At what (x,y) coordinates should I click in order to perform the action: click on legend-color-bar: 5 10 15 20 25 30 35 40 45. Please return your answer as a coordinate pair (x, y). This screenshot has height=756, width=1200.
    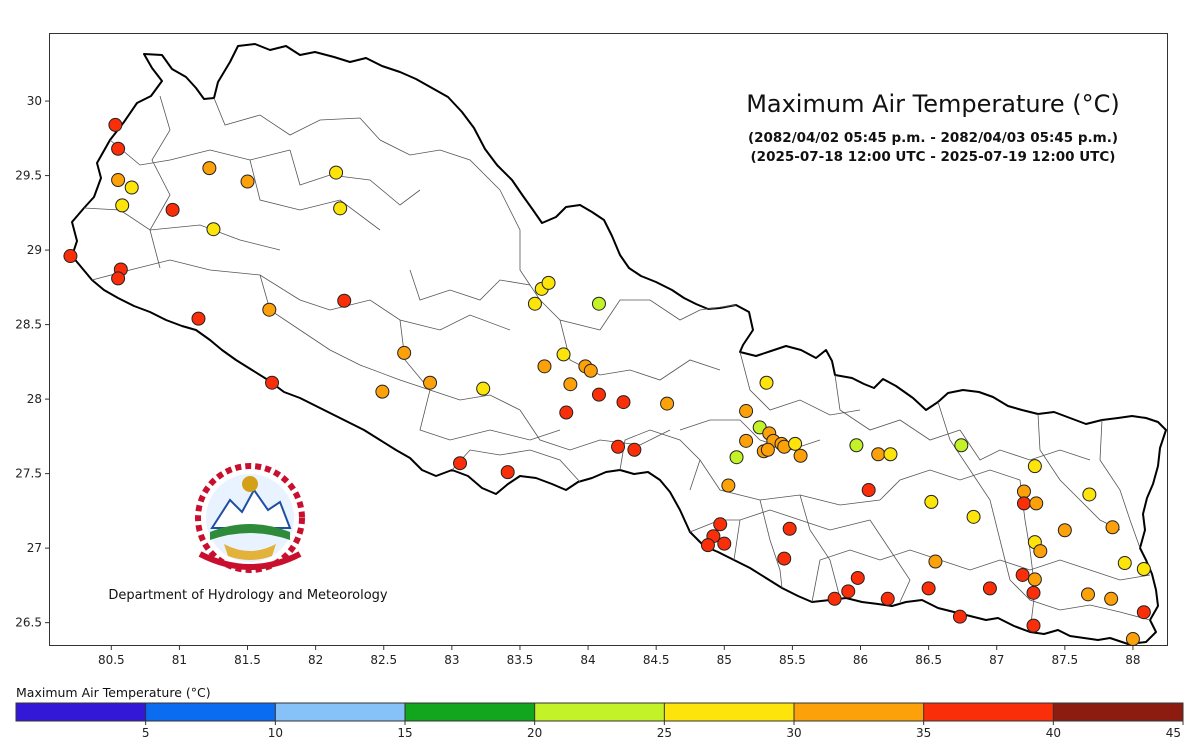
    Looking at the image, I should click on (599, 721).